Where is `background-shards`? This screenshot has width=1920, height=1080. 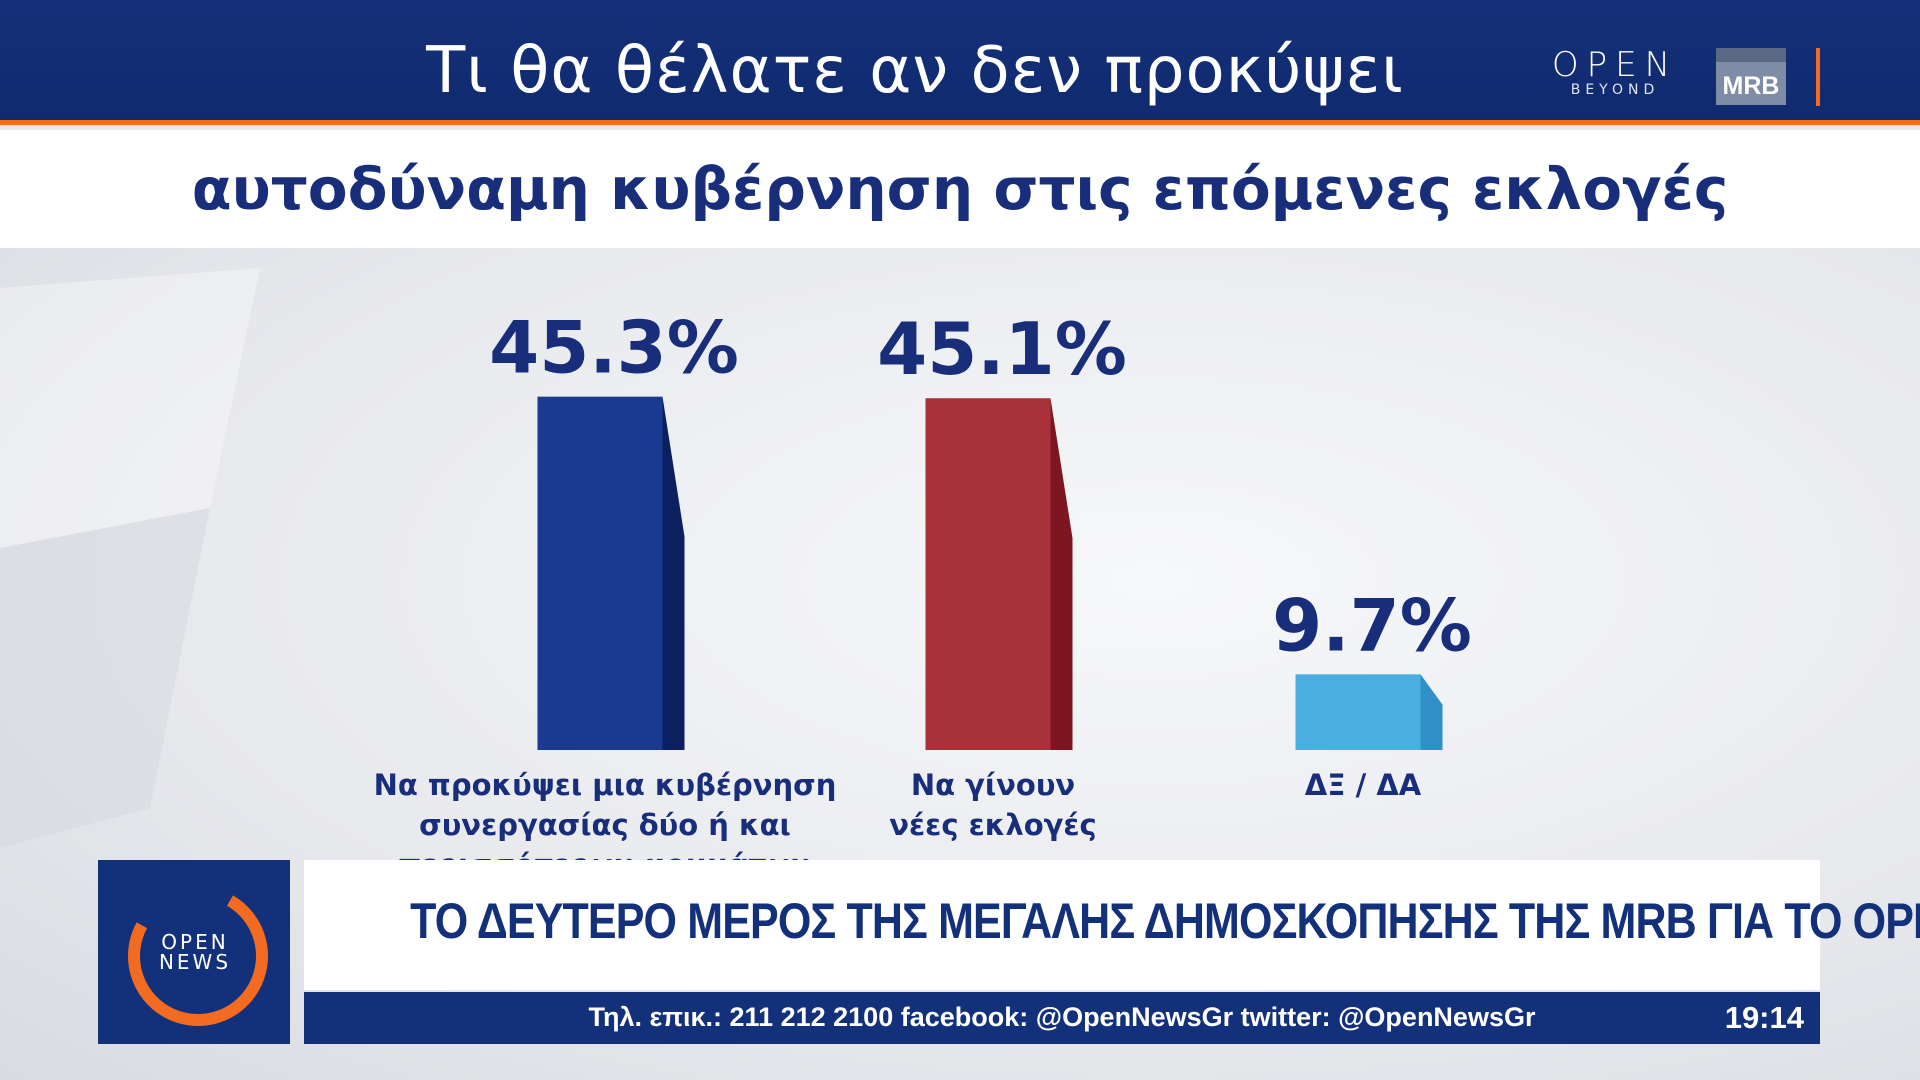
background-shards is located at coordinates (130, 558).